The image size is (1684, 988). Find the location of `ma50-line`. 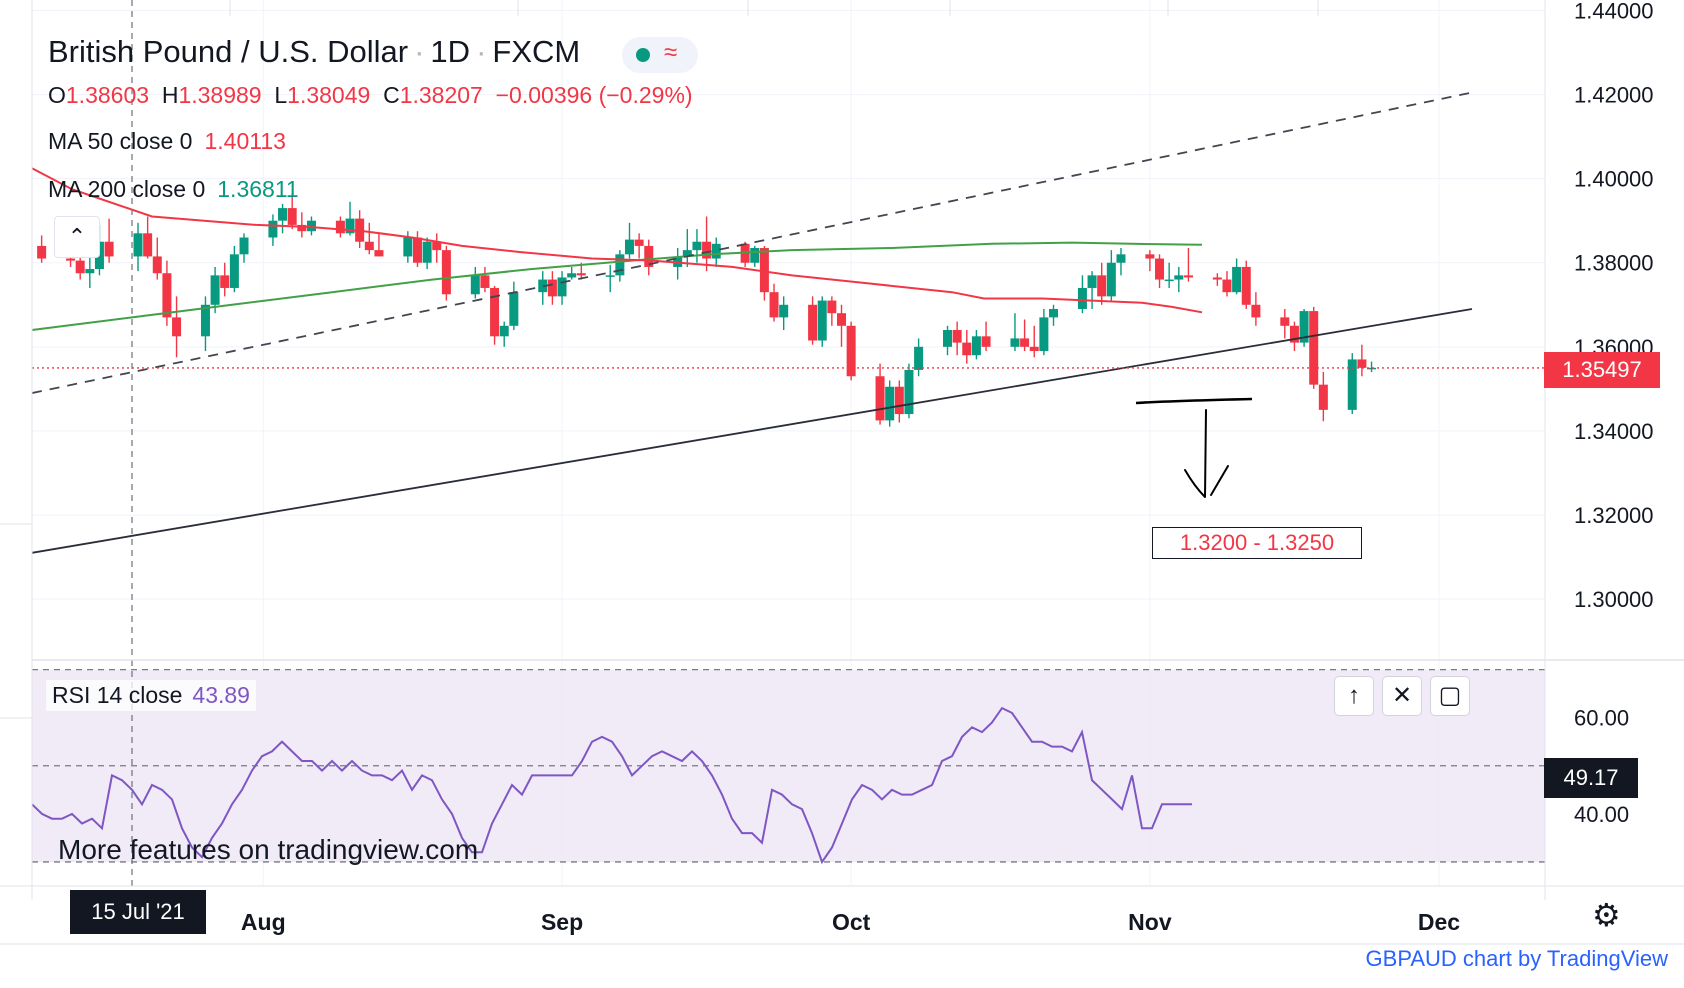

ma50-line is located at coordinates (617, 240).